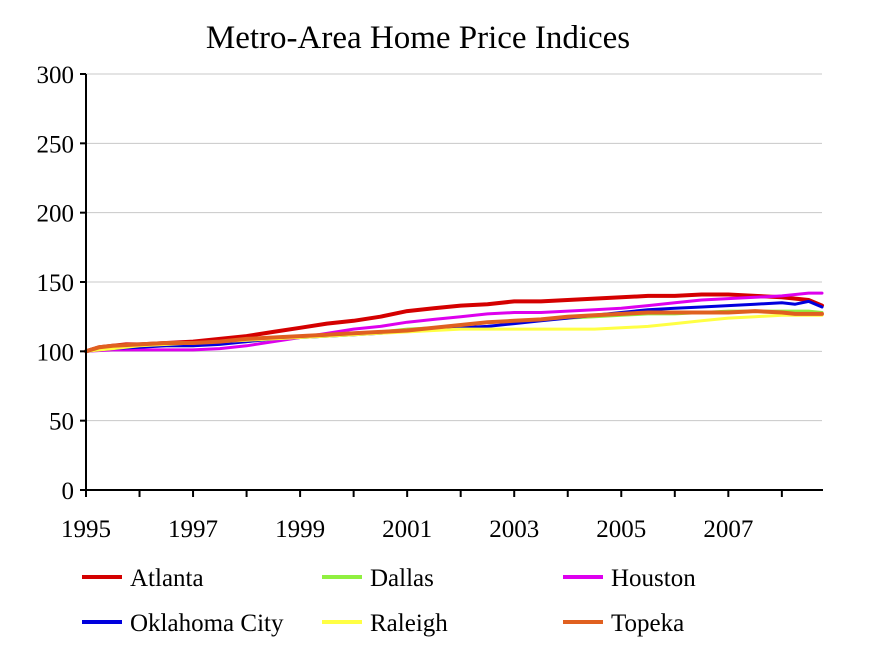  Describe the element at coordinates (193, 529) in the screenshot. I see `x-tick-label: 1997` at that location.